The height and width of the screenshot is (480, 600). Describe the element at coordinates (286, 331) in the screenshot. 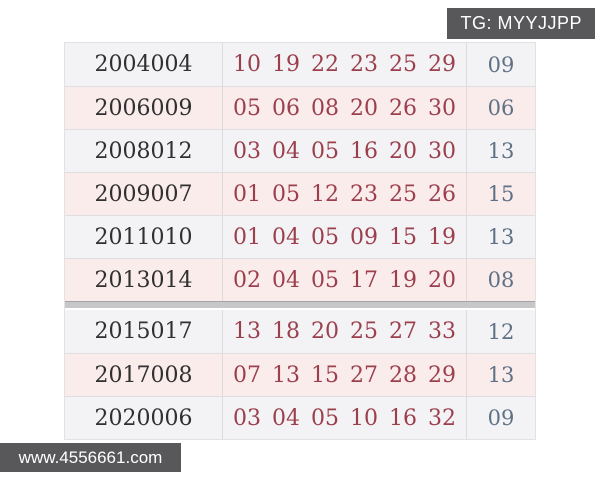

I see `red-ball-number: 18` at that location.